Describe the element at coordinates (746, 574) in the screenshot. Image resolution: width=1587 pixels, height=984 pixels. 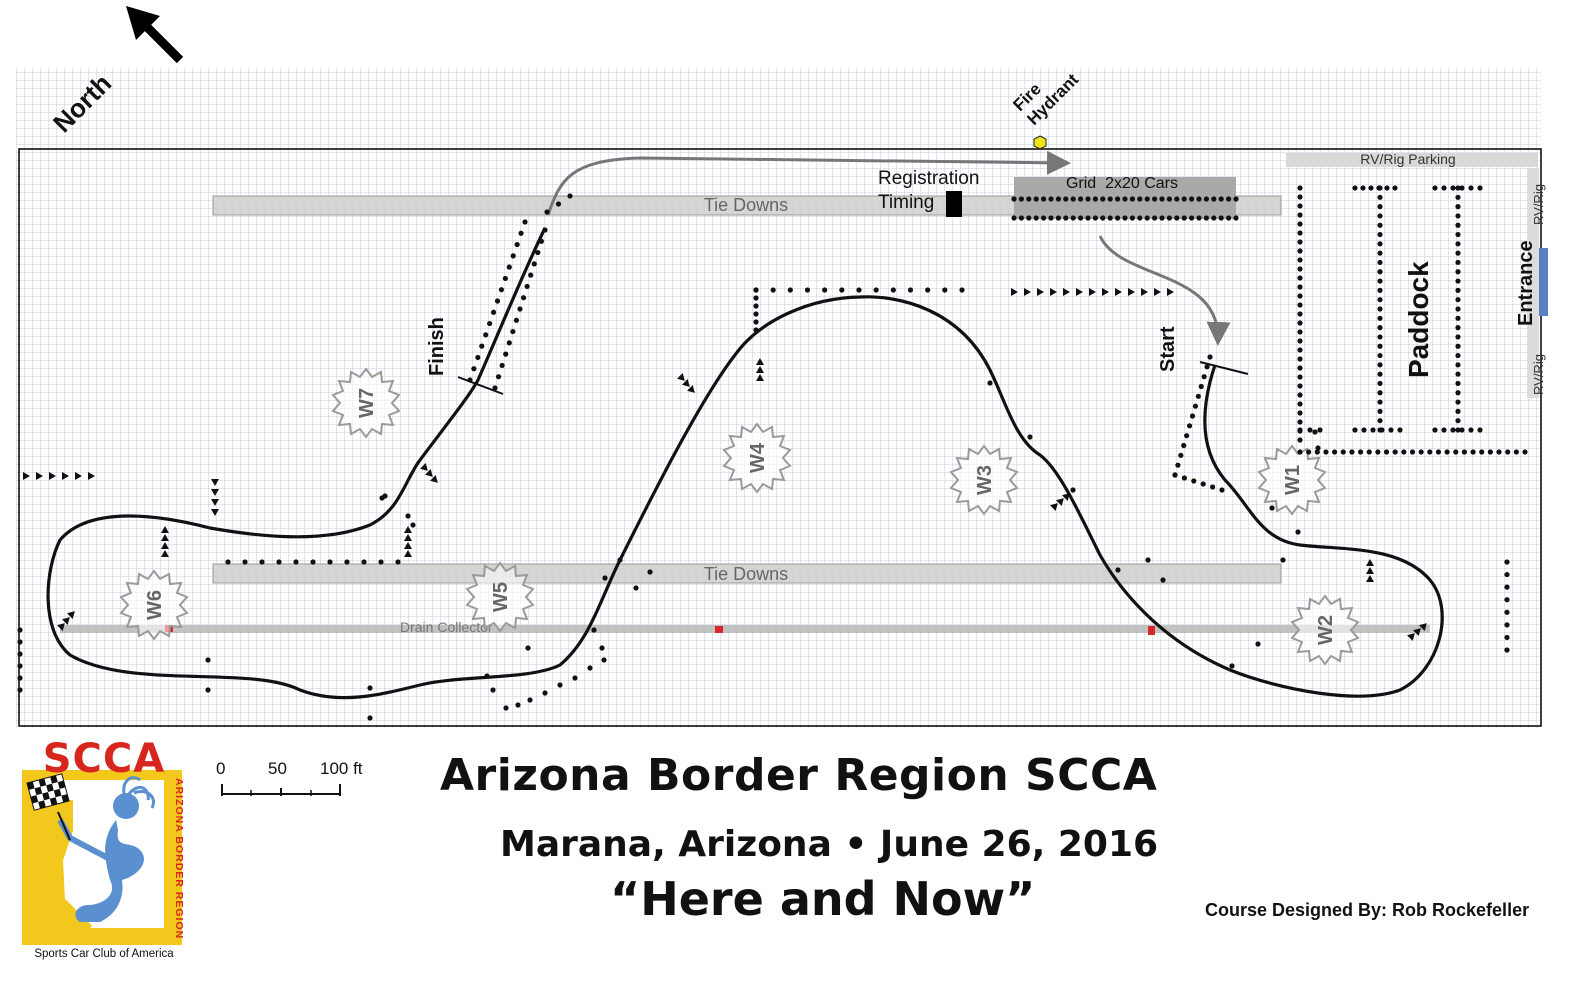
I see `tie-downs-bottom-label: Tie Downs` at that location.